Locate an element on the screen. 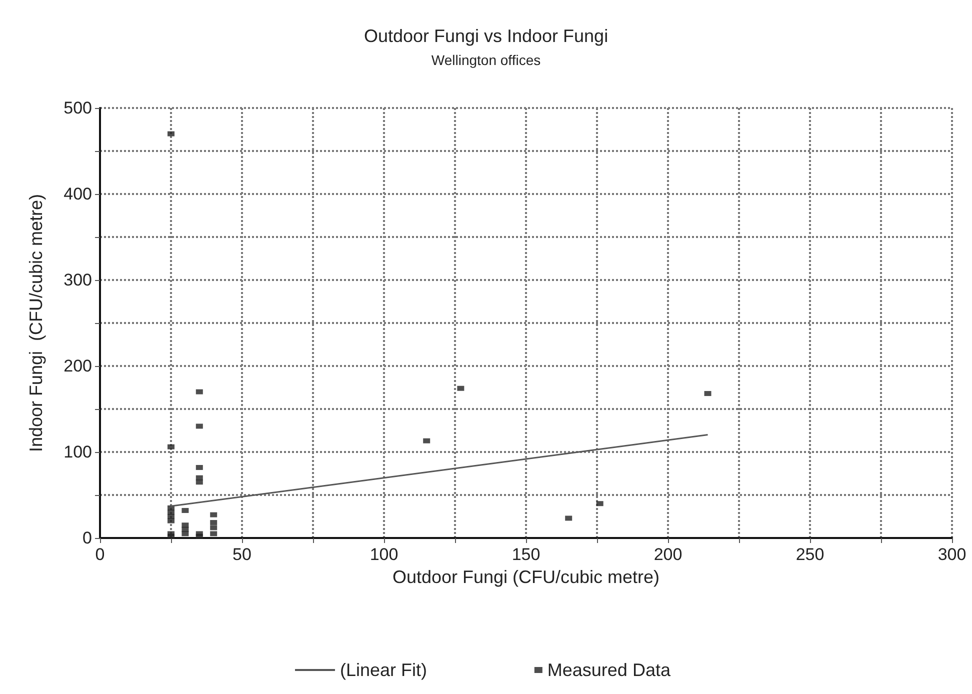 Image resolution: width=972 pixels, height=694 pixels. x-tick-label: 150 is located at coordinates (526, 554).